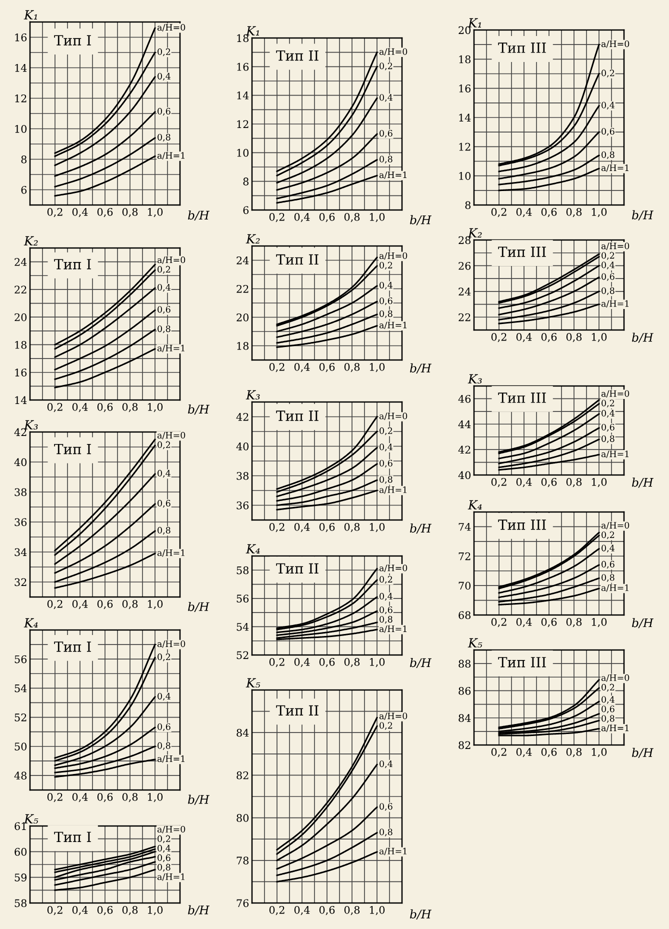 The height and width of the screenshot is (929, 669). Describe the element at coordinates (20, 522) in the screenshot. I see `y-tick-label: 36` at that location.